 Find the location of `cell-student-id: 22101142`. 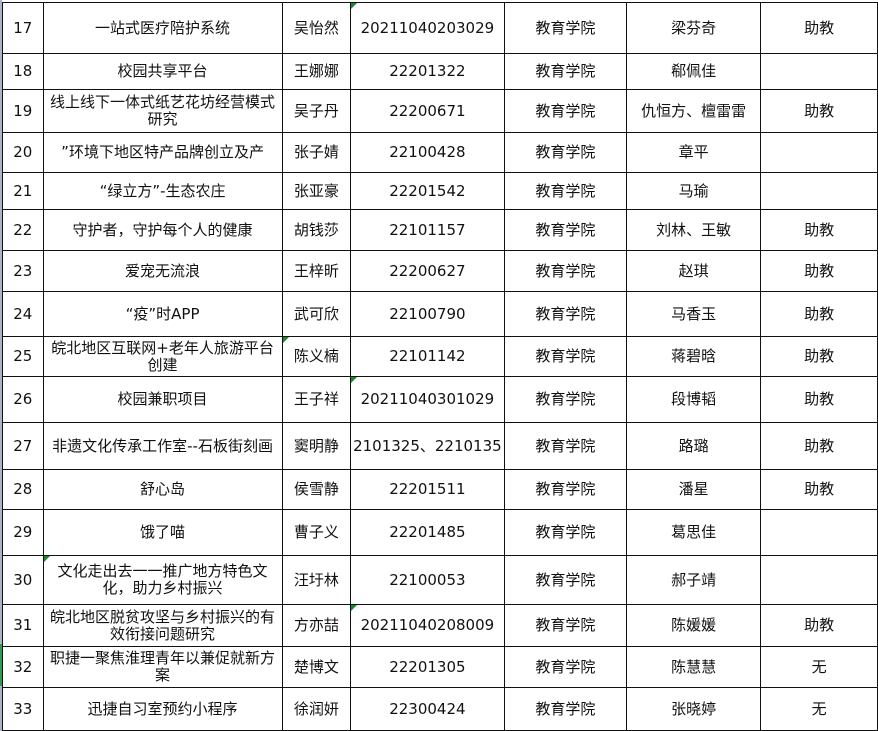

cell-student-id: 22101142 is located at coordinates (427, 356).